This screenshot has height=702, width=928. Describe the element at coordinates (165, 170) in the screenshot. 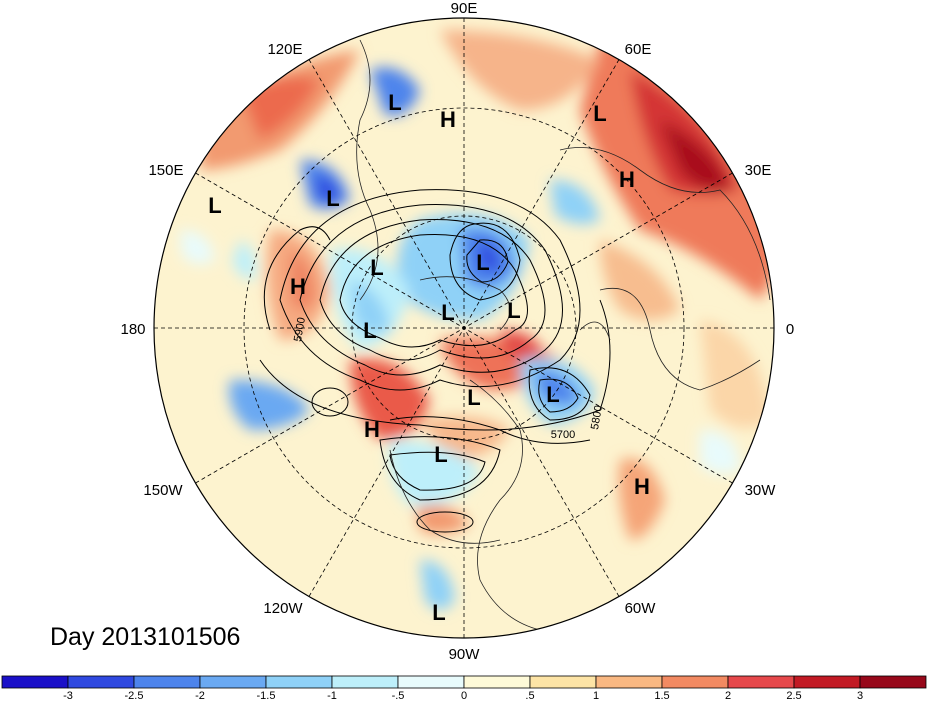

I see `lon-label-150e: 150E` at that location.